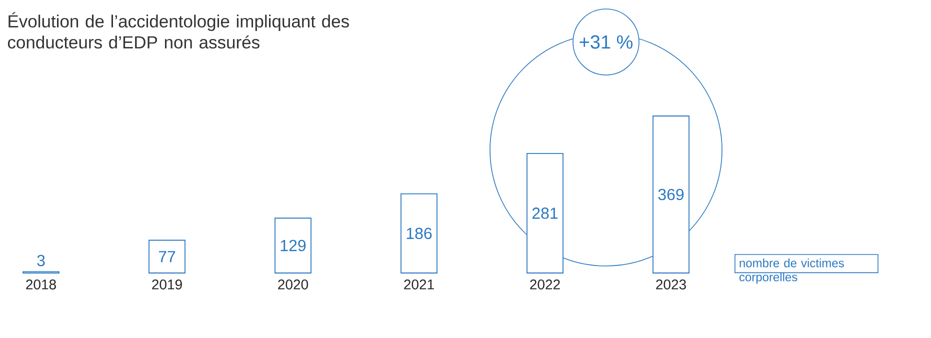  I want to click on x-tick-label: 2020, so click(293, 285).